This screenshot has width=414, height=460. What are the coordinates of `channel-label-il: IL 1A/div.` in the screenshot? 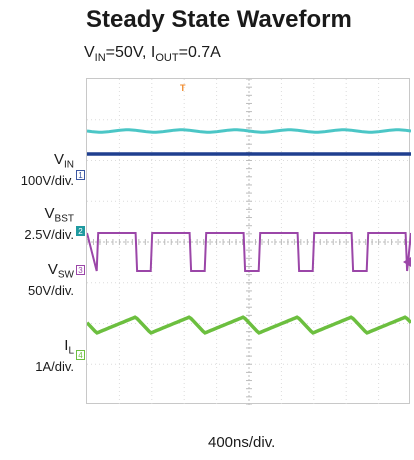 It's located at (54, 355).